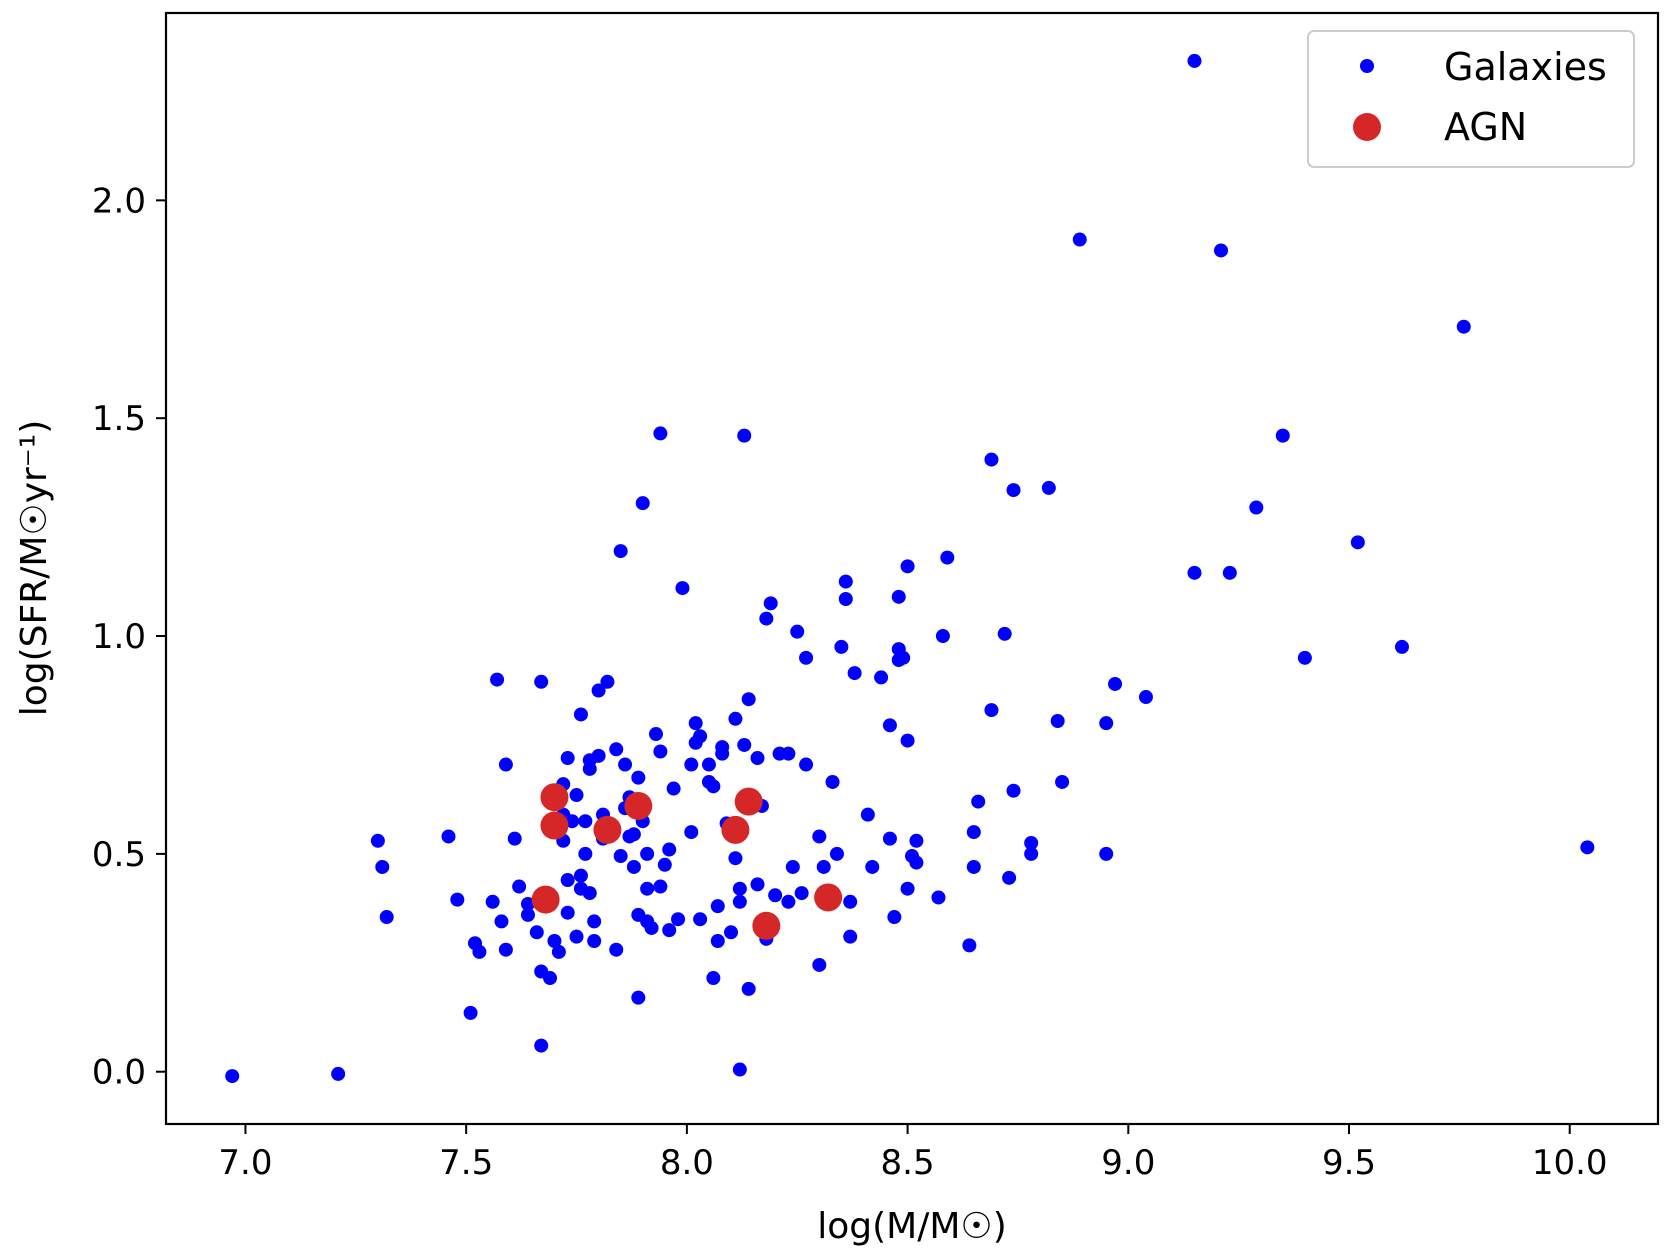 This screenshot has height=1255, width=1666. Describe the element at coordinates (119, 855) in the screenshot. I see `y-tick-label: 0.5` at that location.